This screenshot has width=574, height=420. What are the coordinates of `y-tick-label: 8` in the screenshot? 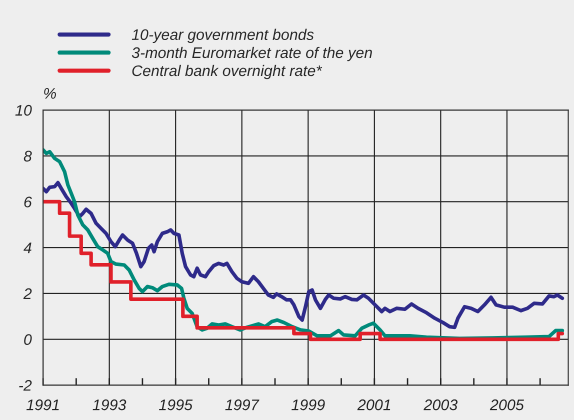 It's located at (28, 156).